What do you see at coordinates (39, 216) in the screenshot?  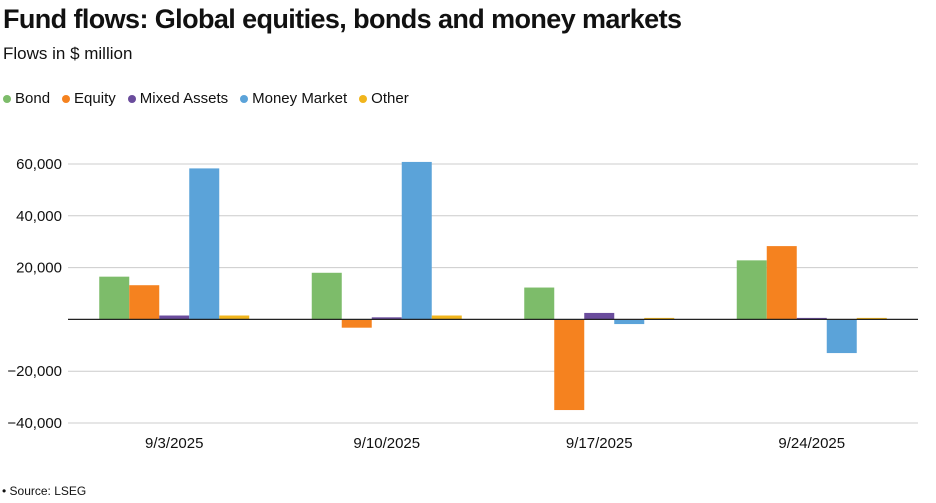 I see `y-tick-label: 40,000` at bounding box center [39, 216].